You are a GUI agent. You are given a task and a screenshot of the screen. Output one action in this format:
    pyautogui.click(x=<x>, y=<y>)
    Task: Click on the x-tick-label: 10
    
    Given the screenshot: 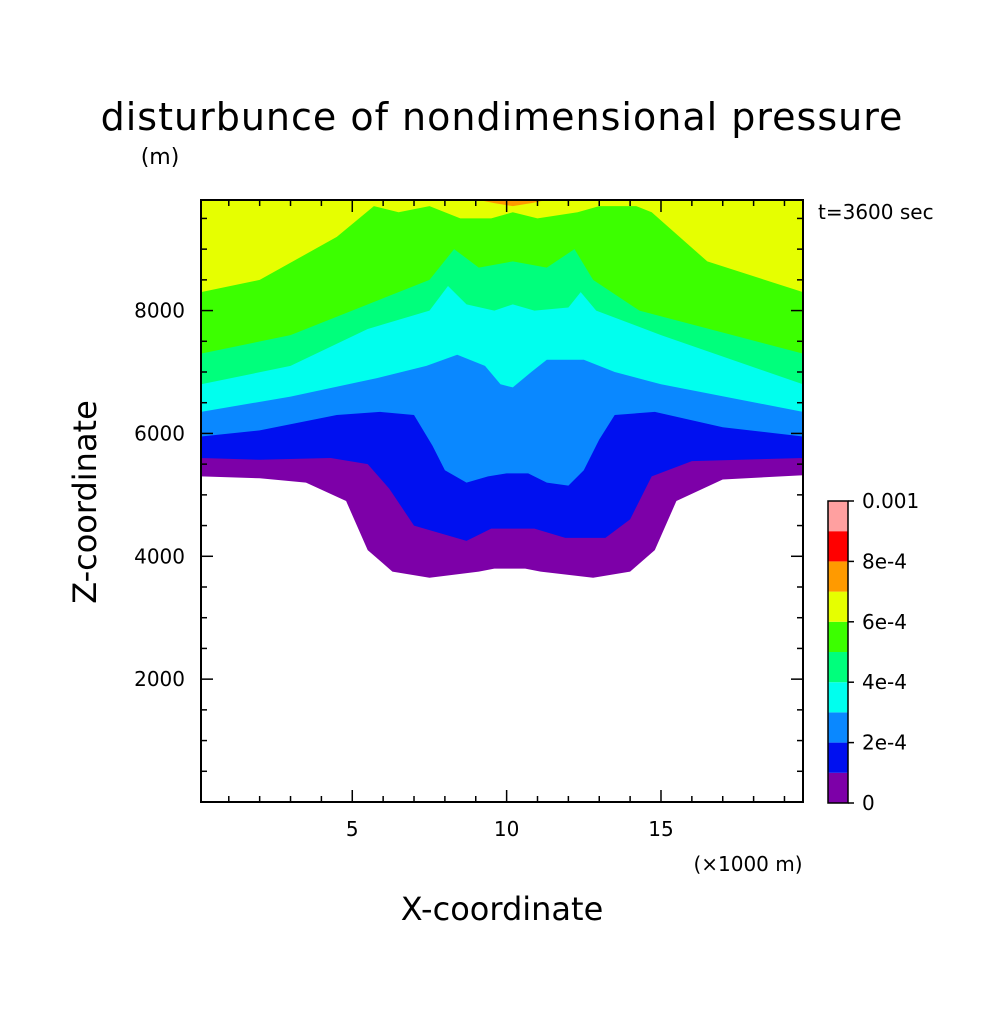 What is the action you would take?
    pyautogui.click(x=506, y=829)
    